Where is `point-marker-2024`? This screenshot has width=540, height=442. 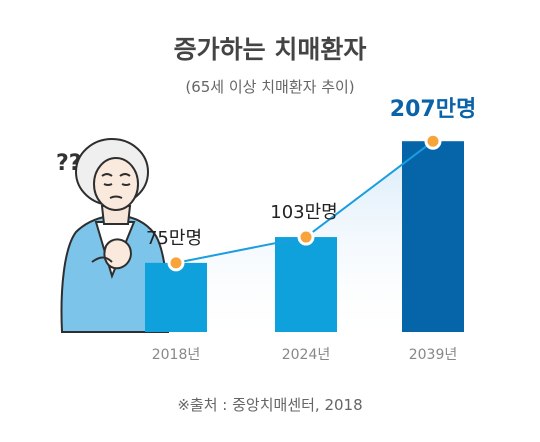 point-marker-2024 is located at coordinates (306, 237).